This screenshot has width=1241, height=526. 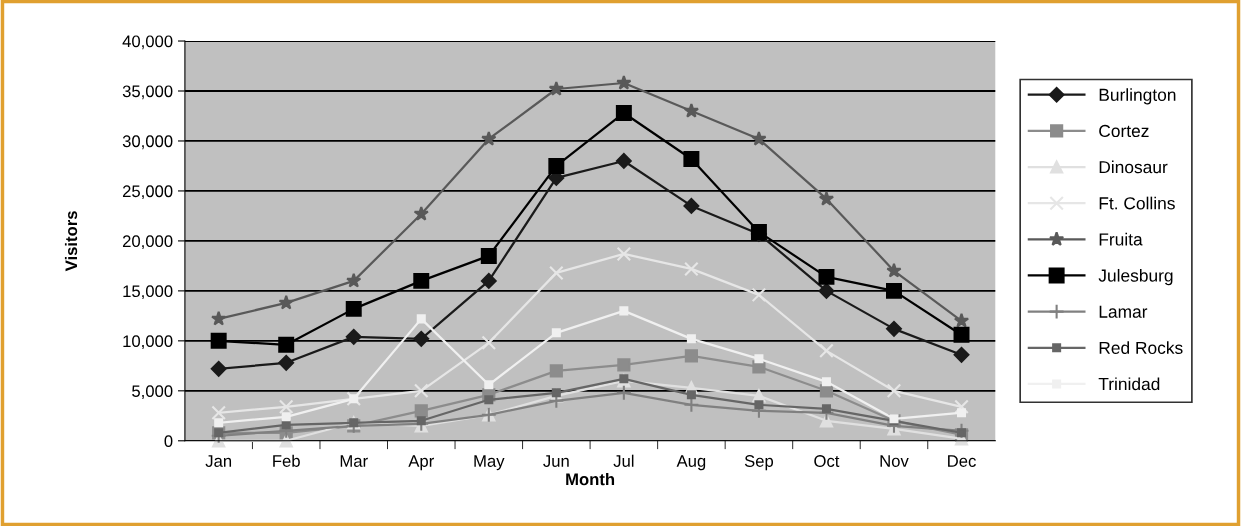 I want to click on x-tick-label: Nov, so click(x=894, y=461).